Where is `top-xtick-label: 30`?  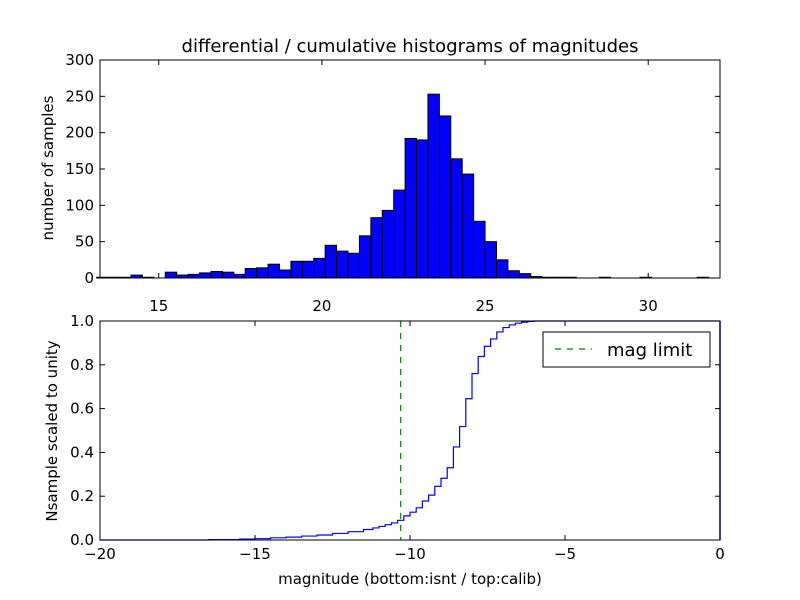
top-xtick-label: 30 is located at coordinates (648, 306).